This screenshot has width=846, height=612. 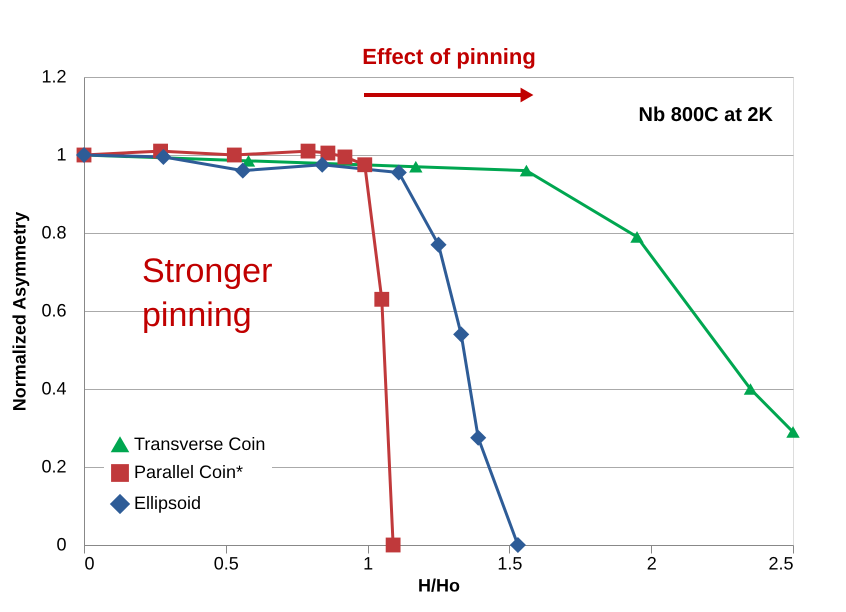 What do you see at coordinates (226, 564) in the screenshot?
I see `x-tick-label: 0.5` at bounding box center [226, 564].